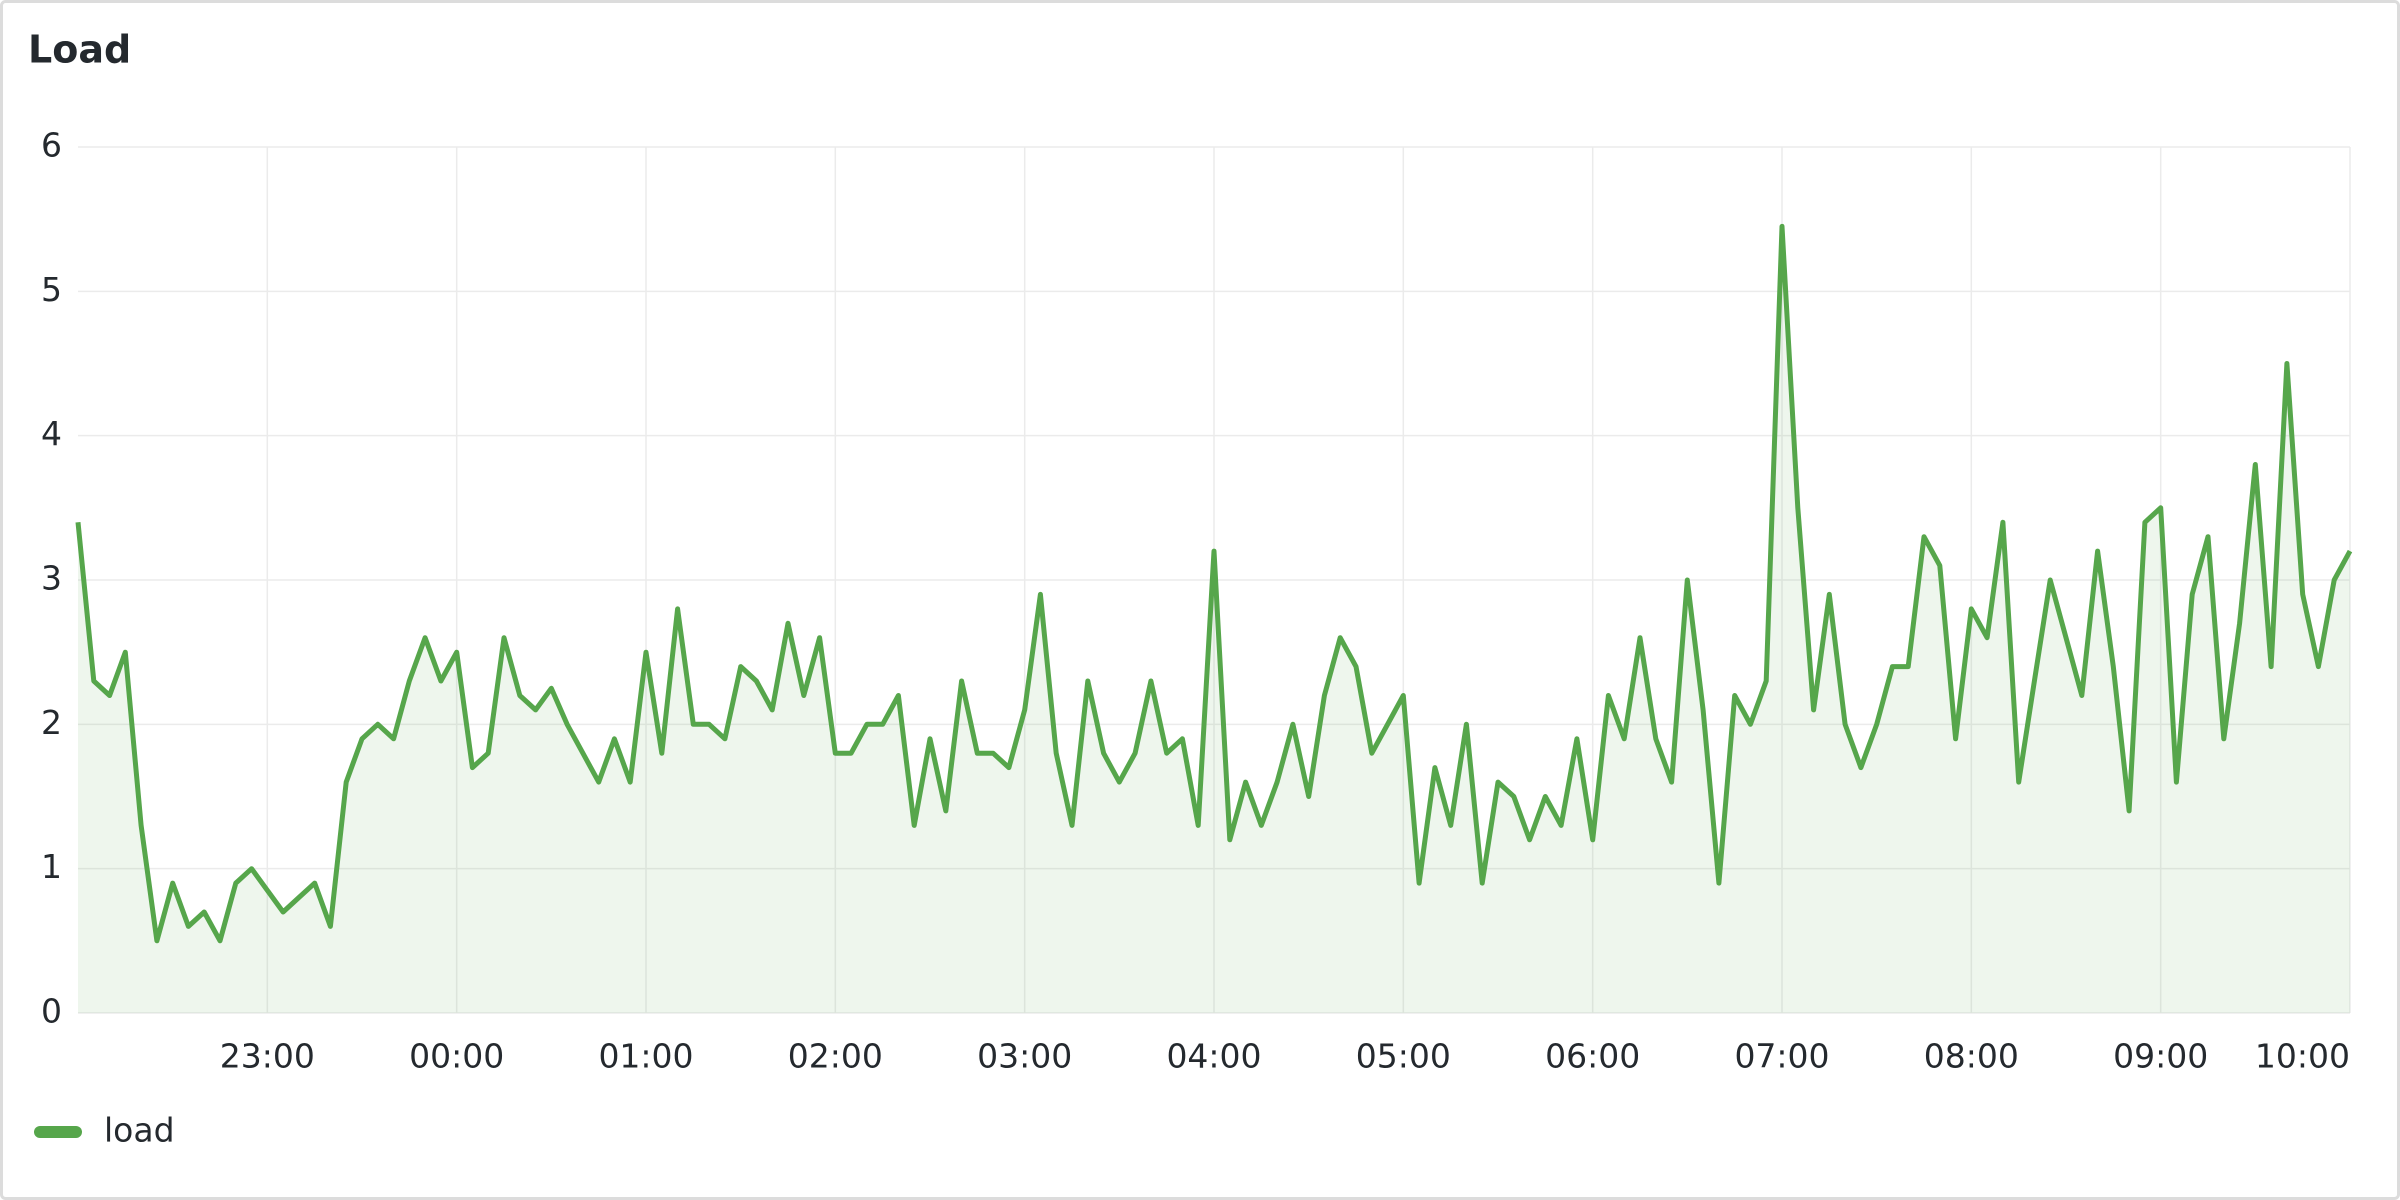  What do you see at coordinates (51, 722) in the screenshot?
I see `y-tick-label: 2` at bounding box center [51, 722].